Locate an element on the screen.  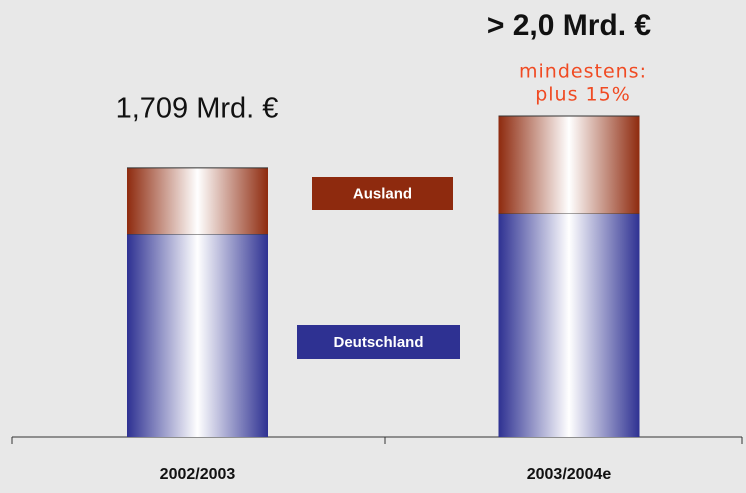
x-tick-label: 2003/2004e is located at coordinates (569, 474).